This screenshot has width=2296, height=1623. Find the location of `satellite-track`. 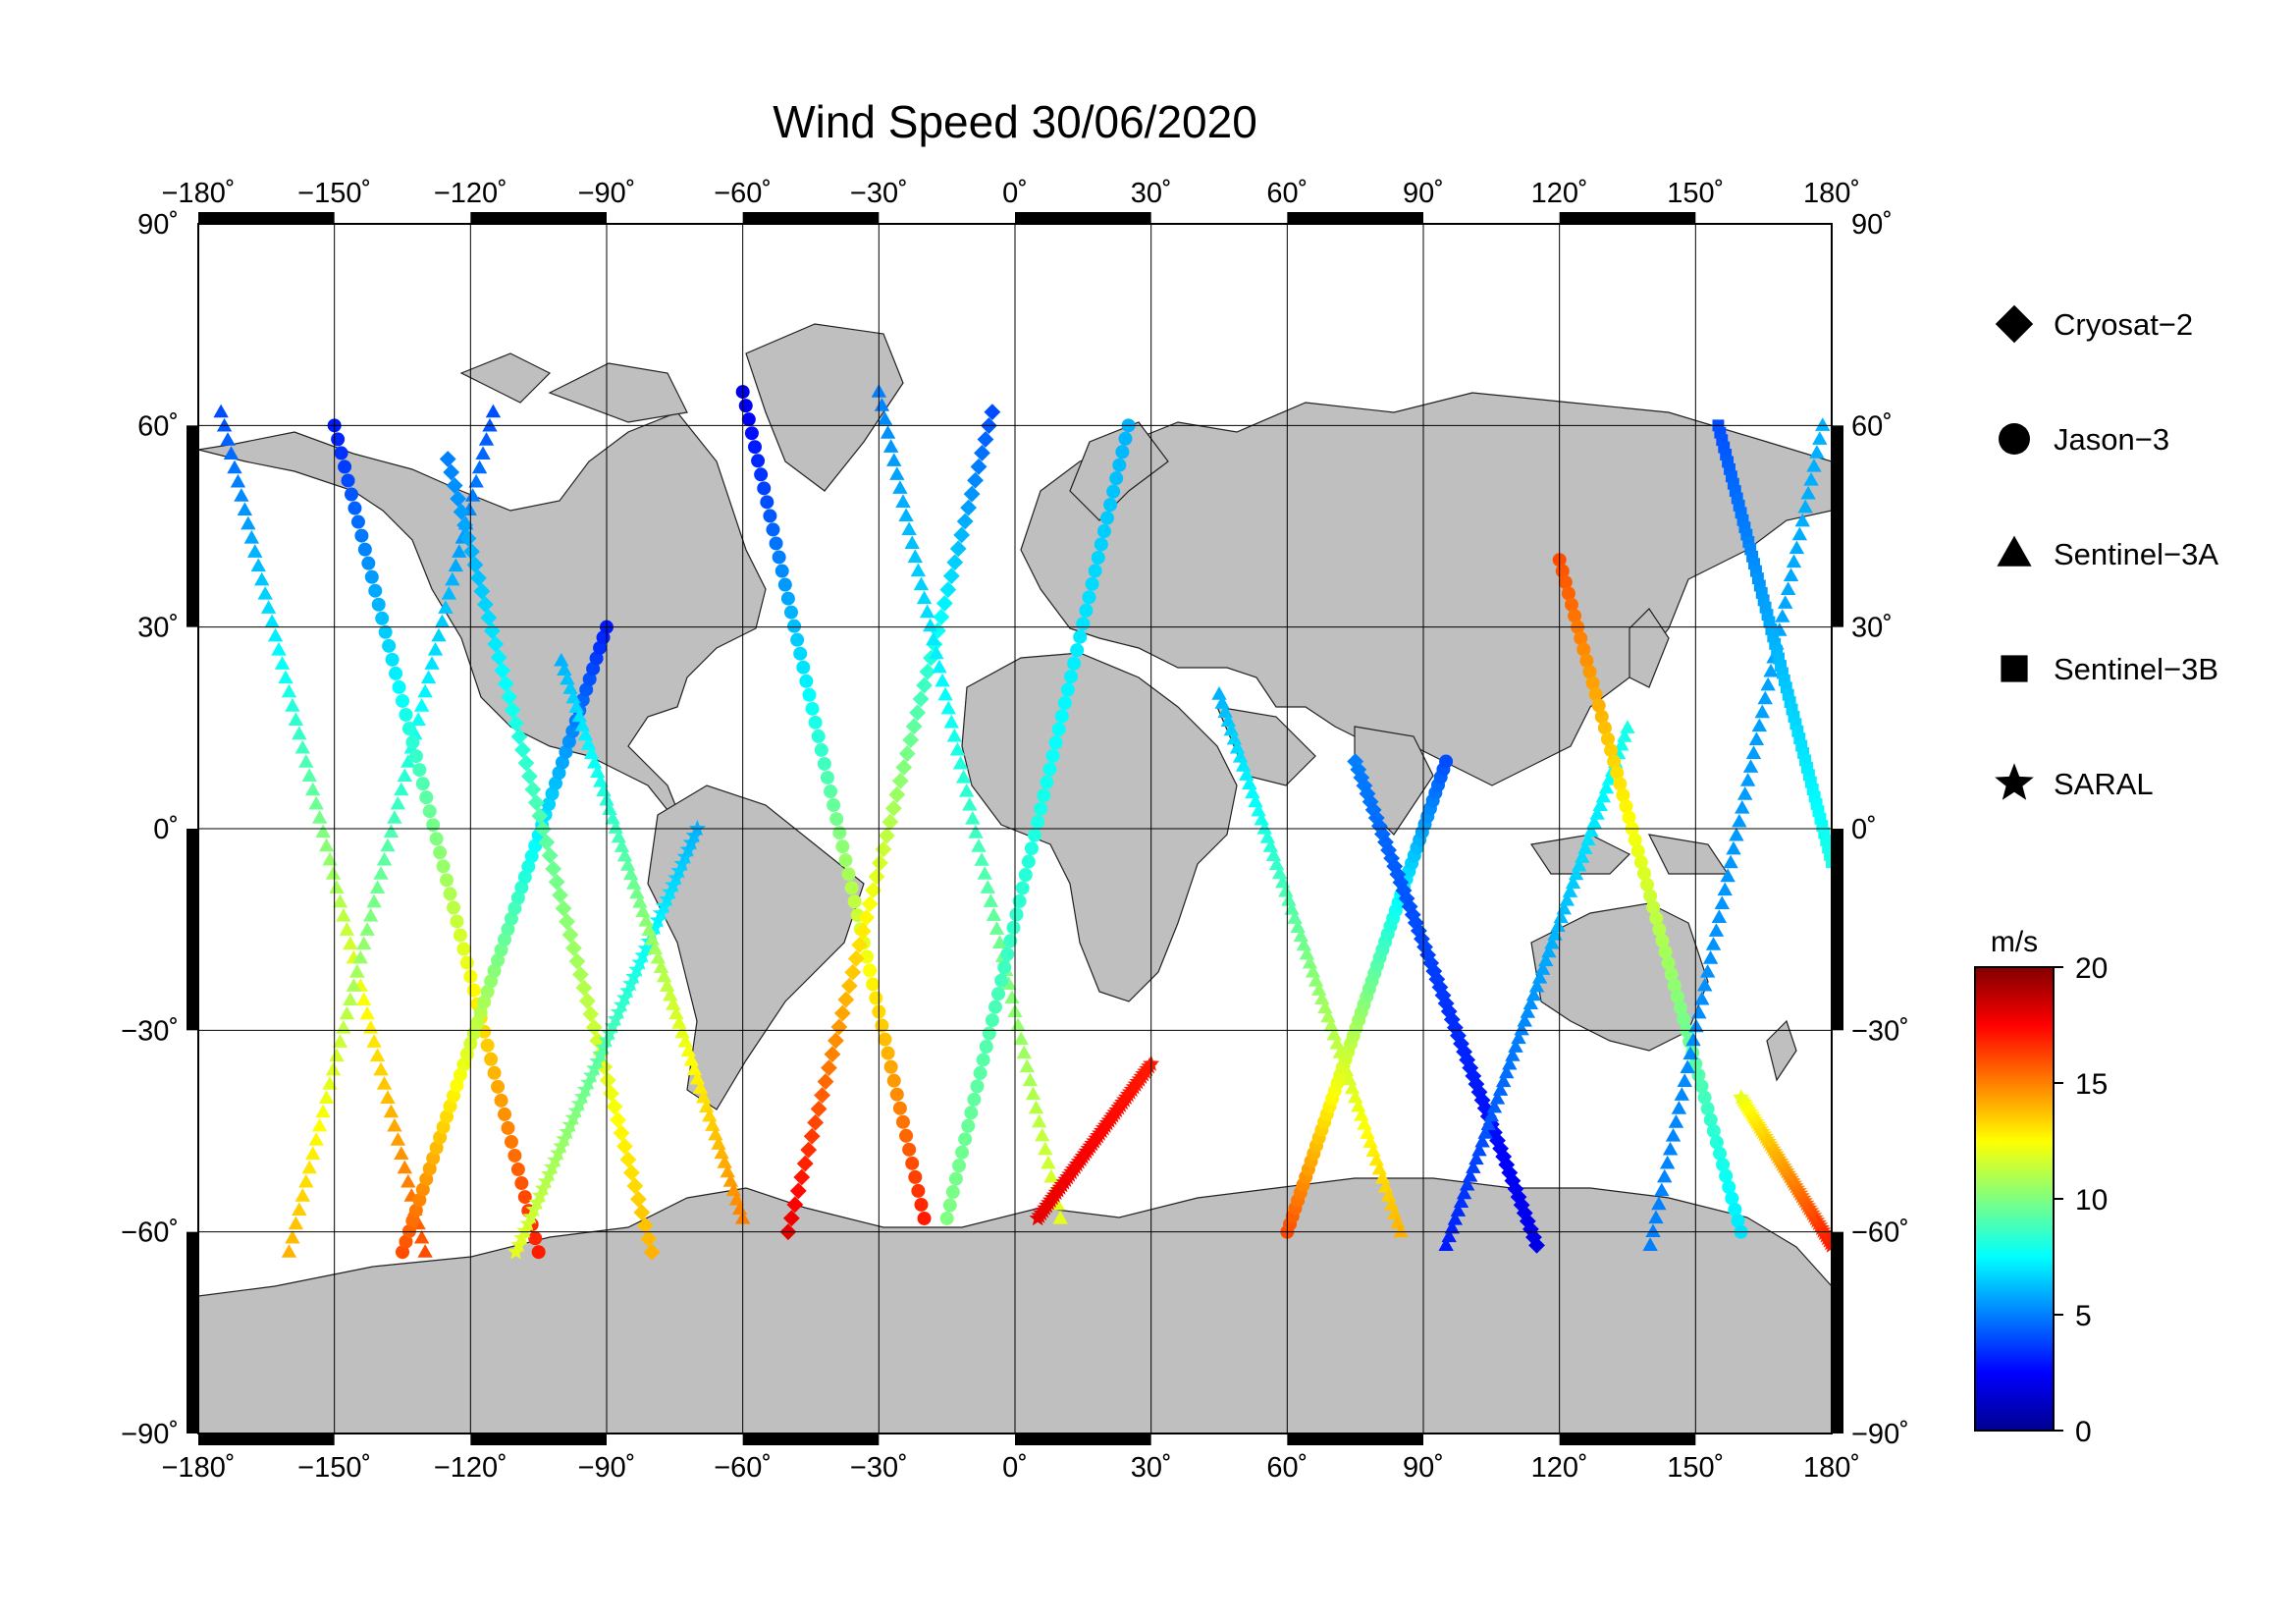

satellite-track is located at coordinates (323, 831).